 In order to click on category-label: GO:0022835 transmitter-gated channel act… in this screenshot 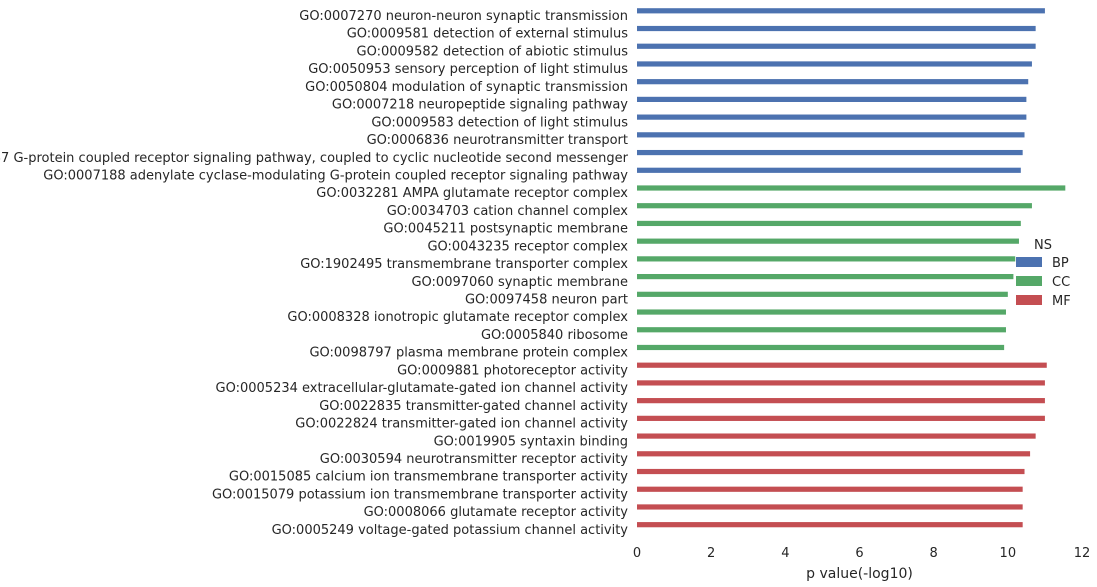, I will do `click(473, 406)`.